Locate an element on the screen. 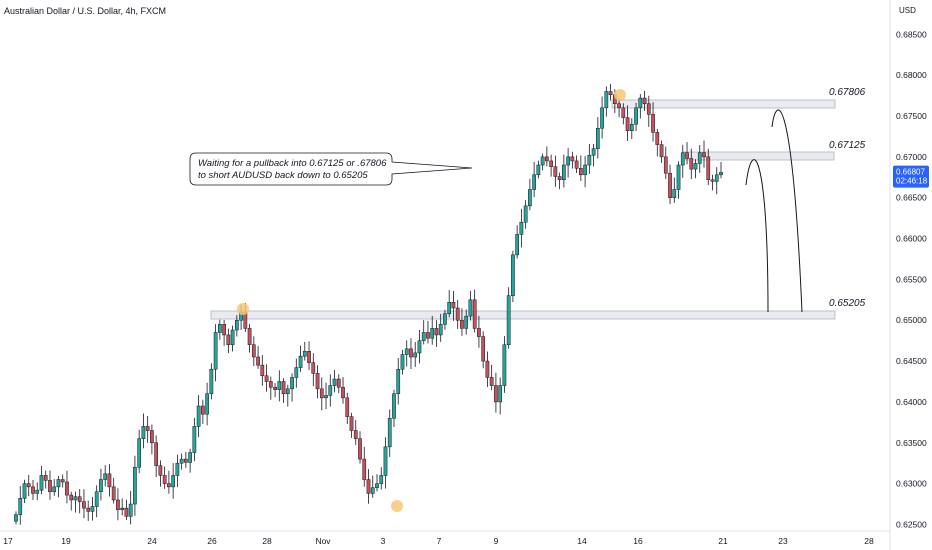 Image resolution: width=932 pixels, height=550 pixels. x-axis: 17 19 24 26 28 Nov 3 7 9 14 16 21 23 28 is located at coordinates (438, 541).